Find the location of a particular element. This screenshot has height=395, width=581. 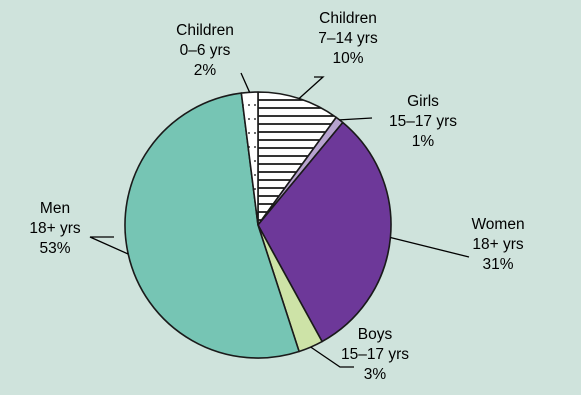

leader-line-girls-15-17-yrs is located at coordinates (356, 119).